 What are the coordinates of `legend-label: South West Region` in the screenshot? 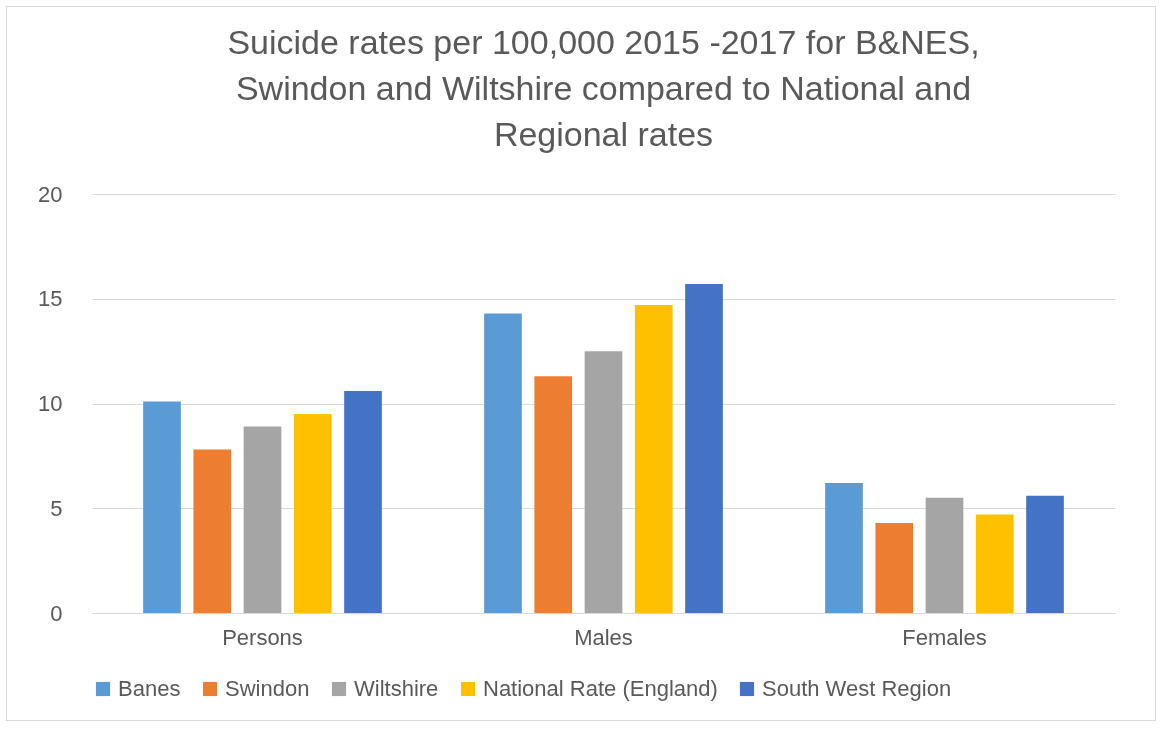 It's located at (857, 688).